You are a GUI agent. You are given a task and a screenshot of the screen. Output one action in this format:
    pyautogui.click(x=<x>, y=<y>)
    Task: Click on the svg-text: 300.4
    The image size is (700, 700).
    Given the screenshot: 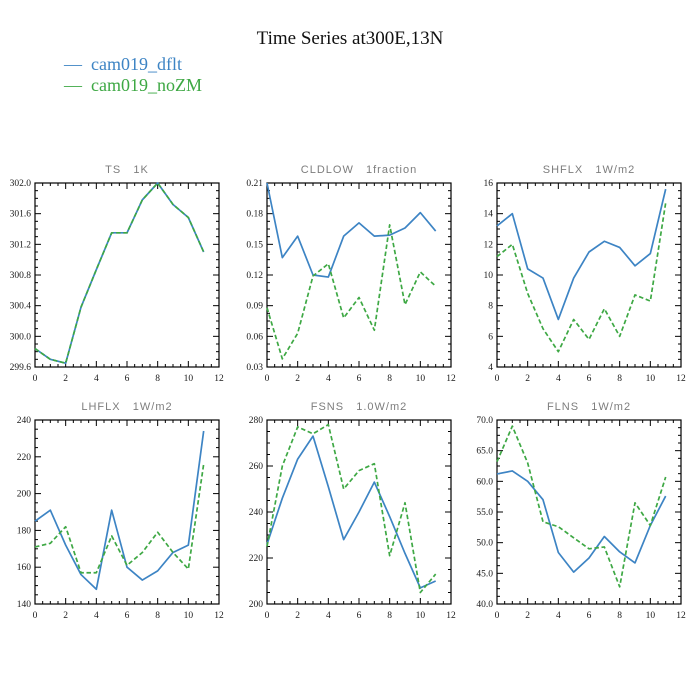 What is the action you would take?
    pyautogui.click(x=21, y=307)
    